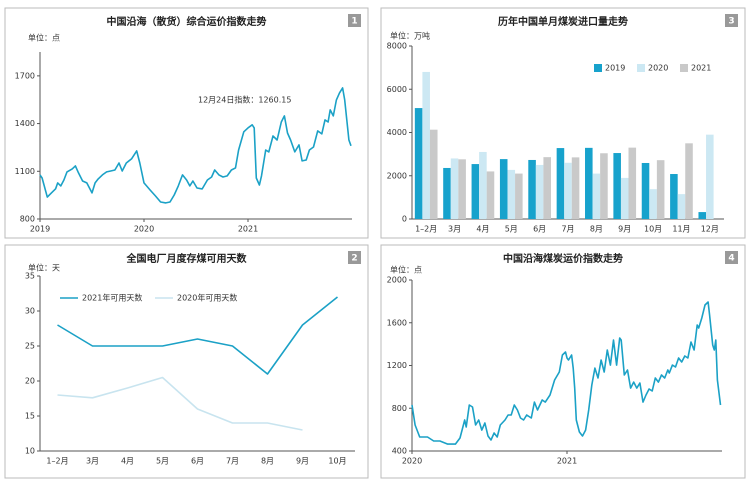  What do you see at coordinates (563, 258) in the screenshot?
I see `chart-title: 中国沿海煤炭运价指数走势` at bounding box center [563, 258].